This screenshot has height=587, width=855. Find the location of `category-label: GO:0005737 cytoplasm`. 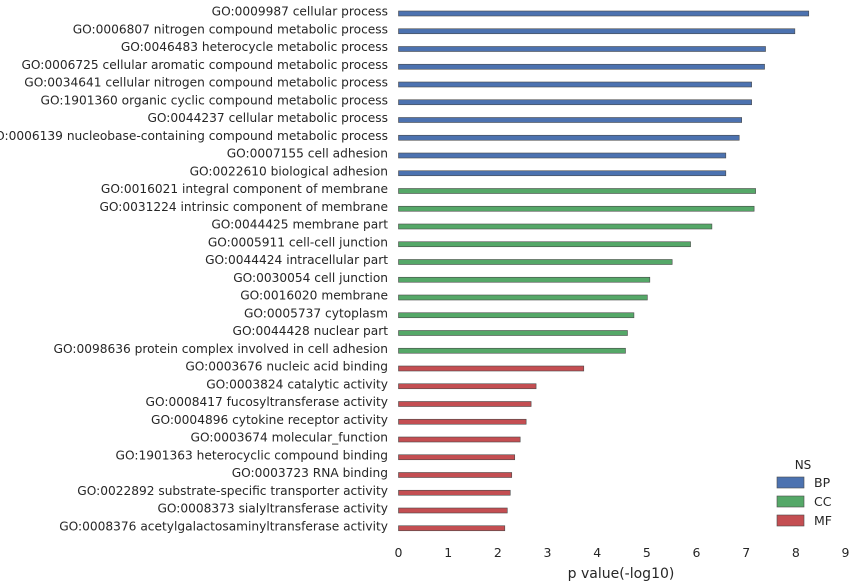

category-label: GO:0005737 cytoplasm is located at coordinates (316, 313).